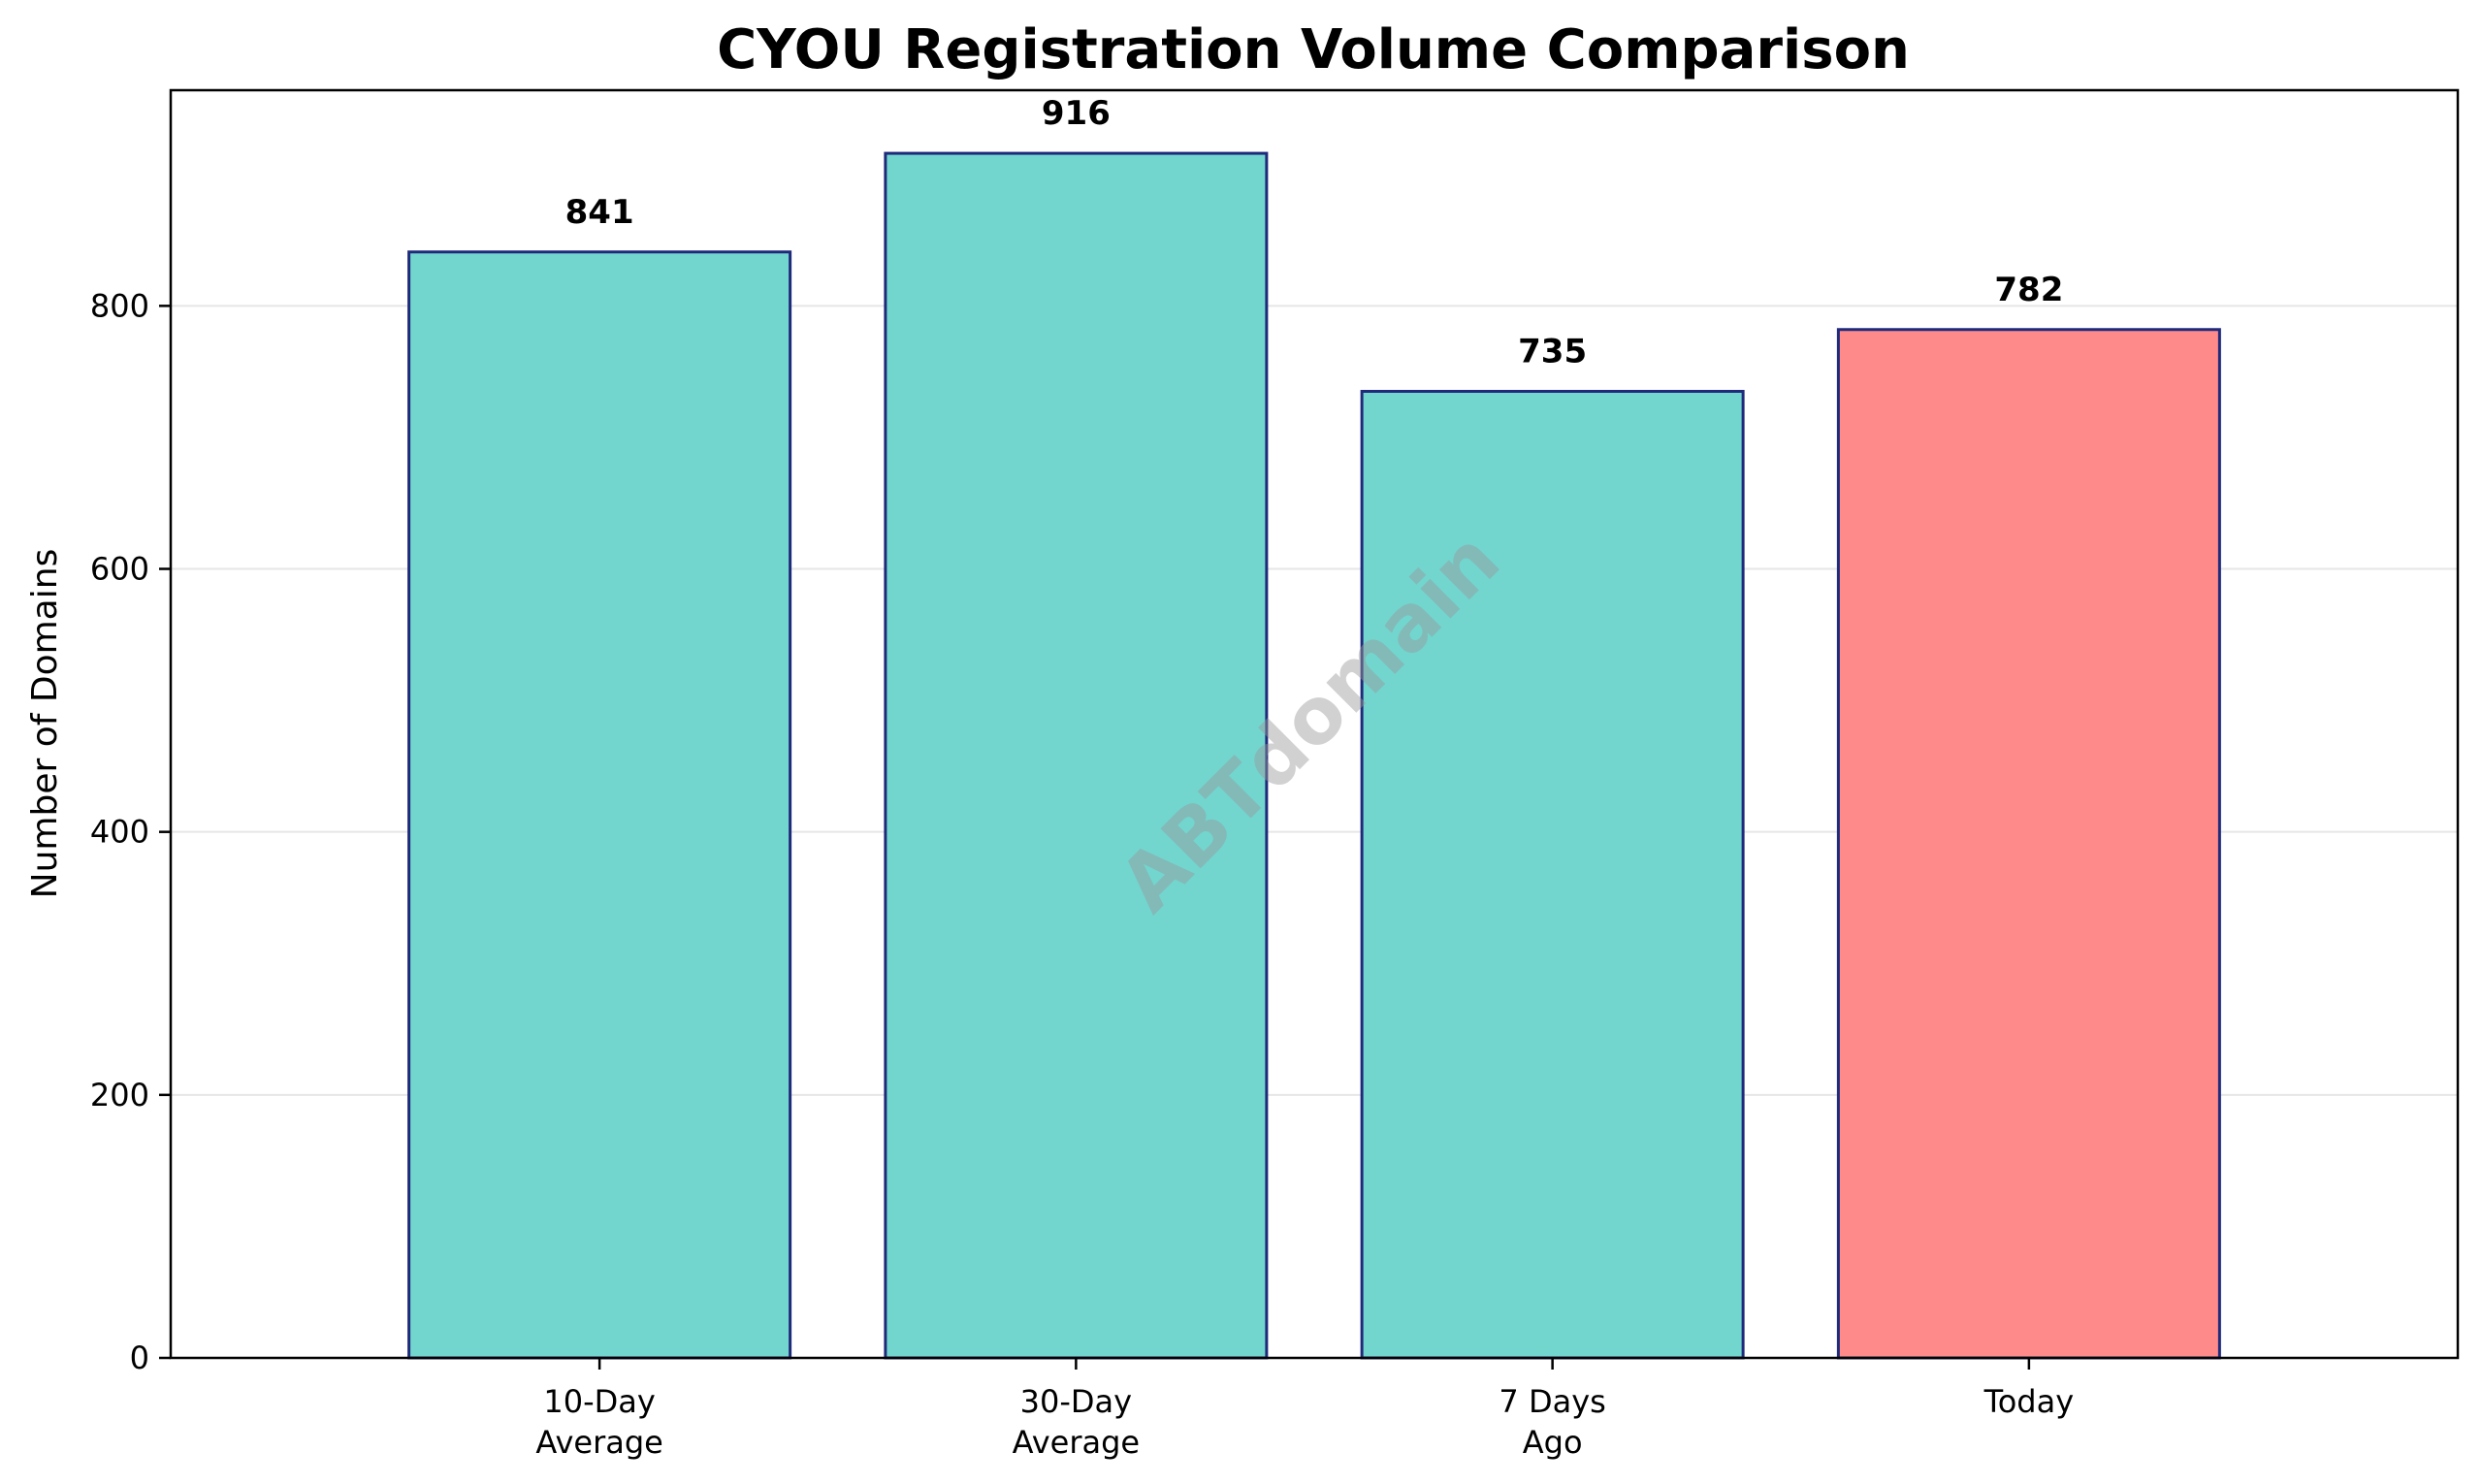 The height and width of the screenshot is (1484, 2483). Describe the element at coordinates (1077, 113) in the screenshot. I see `value-label-1: 916` at that location.